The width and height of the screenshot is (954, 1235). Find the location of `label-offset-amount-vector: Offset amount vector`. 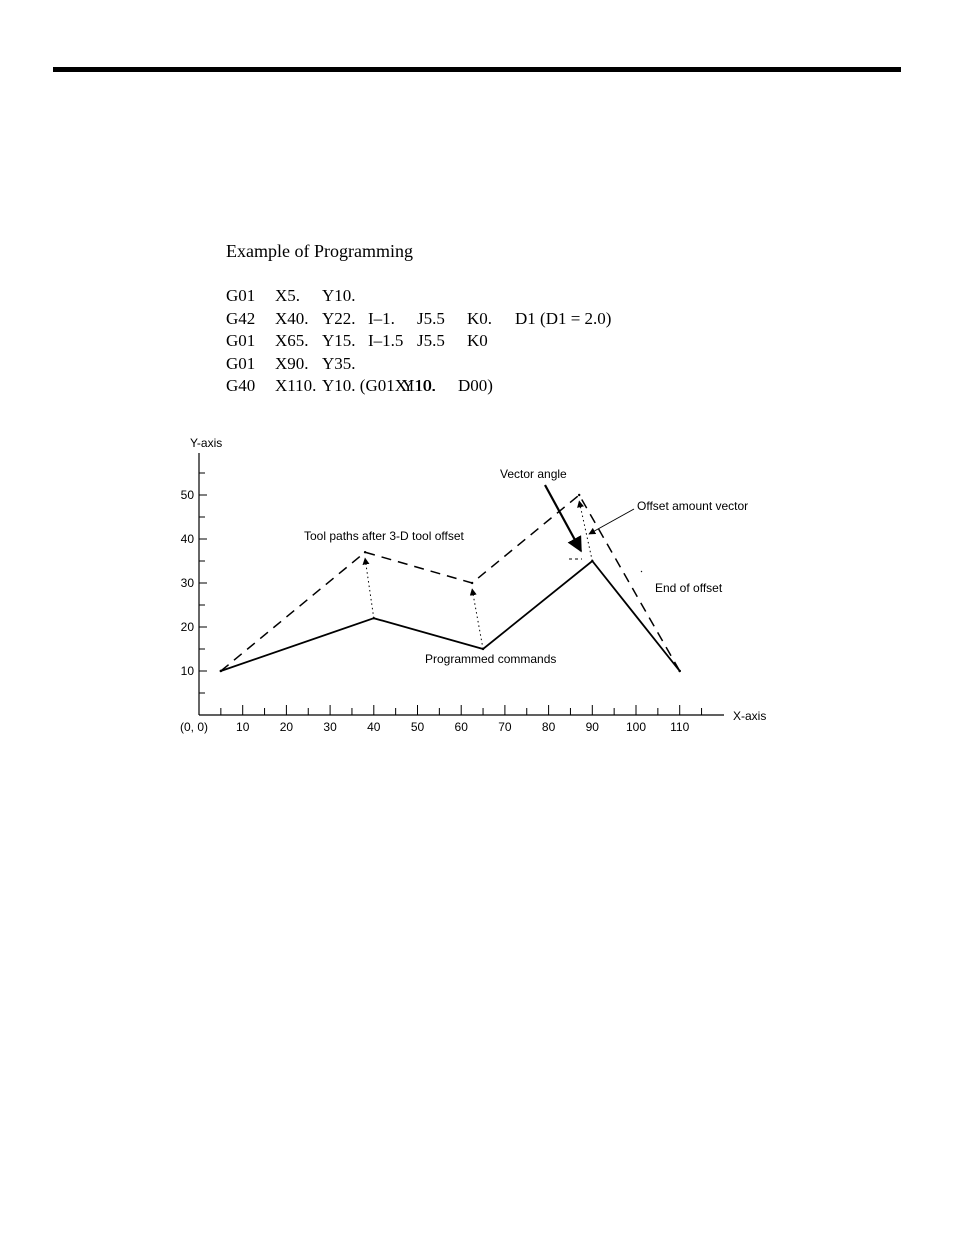

label-offset-amount-vector: Offset amount vector is located at coordinates (692, 506).